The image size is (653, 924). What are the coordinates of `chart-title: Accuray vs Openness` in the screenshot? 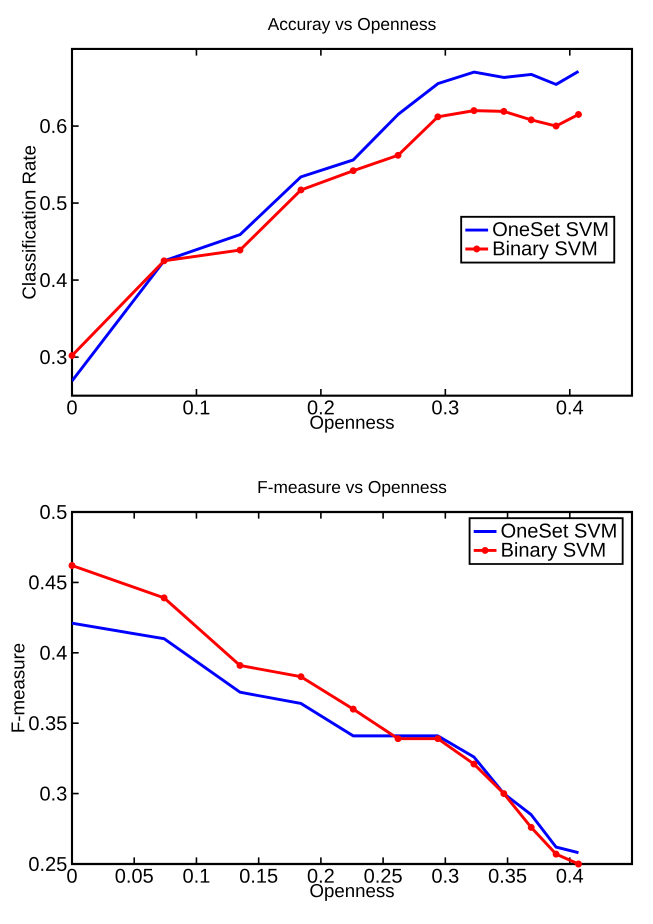 It's located at (352, 26).